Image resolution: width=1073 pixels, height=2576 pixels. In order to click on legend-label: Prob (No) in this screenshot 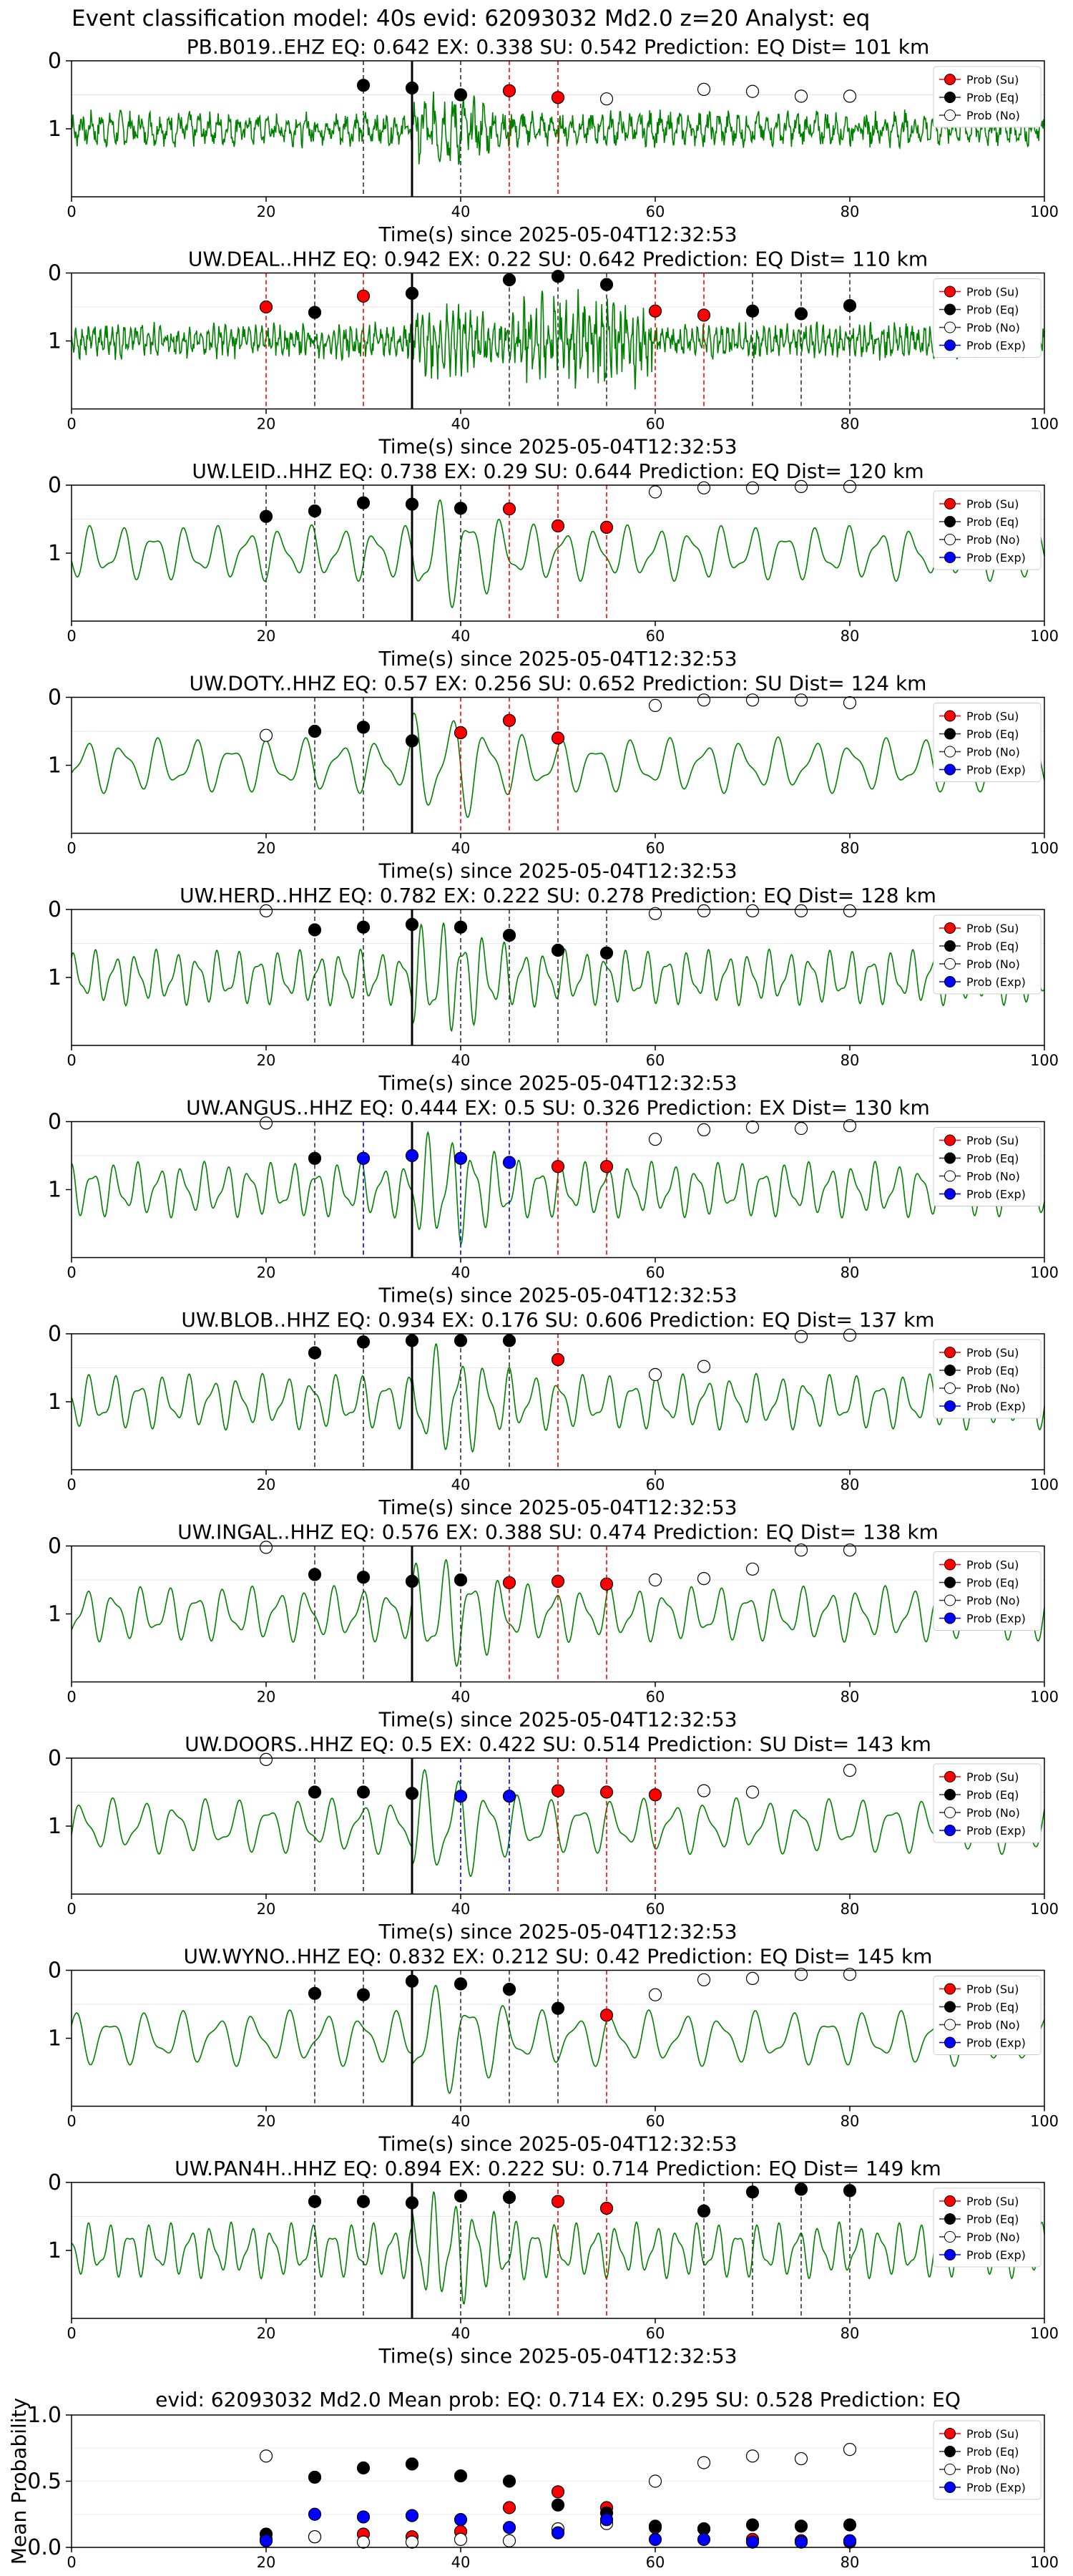, I will do `click(993, 2470)`.